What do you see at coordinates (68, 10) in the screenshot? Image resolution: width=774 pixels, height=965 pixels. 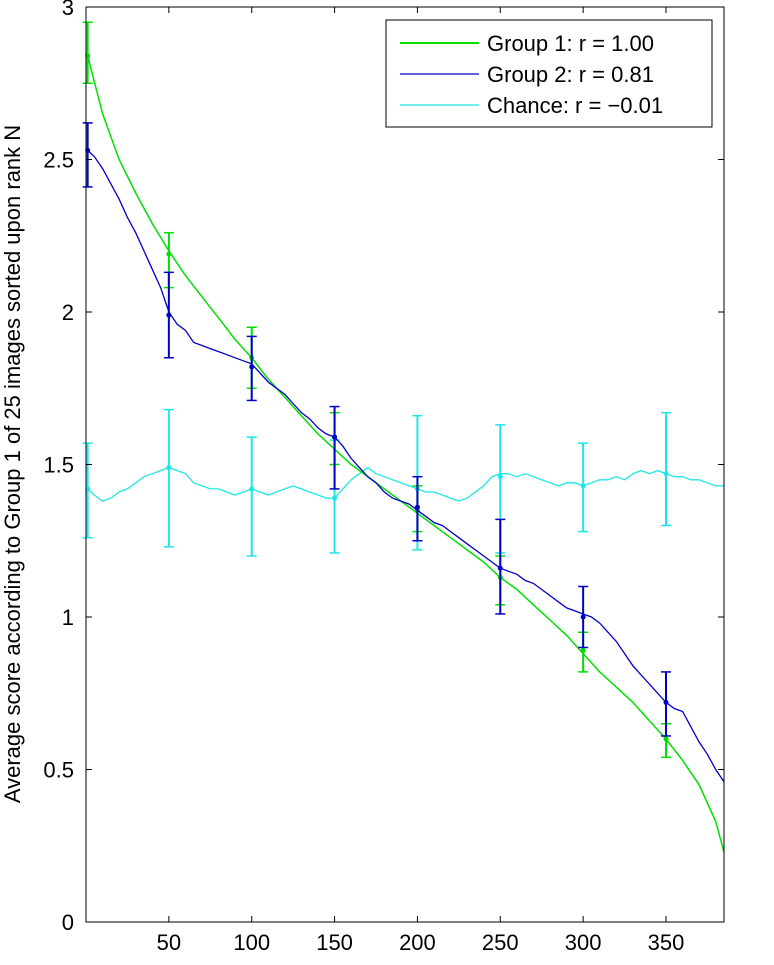 I see `y-tick-label: 3` at bounding box center [68, 10].